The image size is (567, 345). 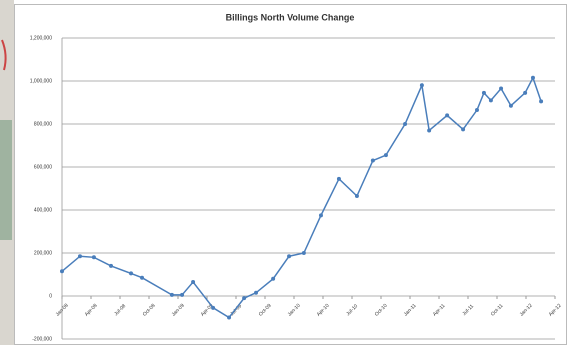 I want to click on y-tick-label: 400,000, so click(x=43, y=210).